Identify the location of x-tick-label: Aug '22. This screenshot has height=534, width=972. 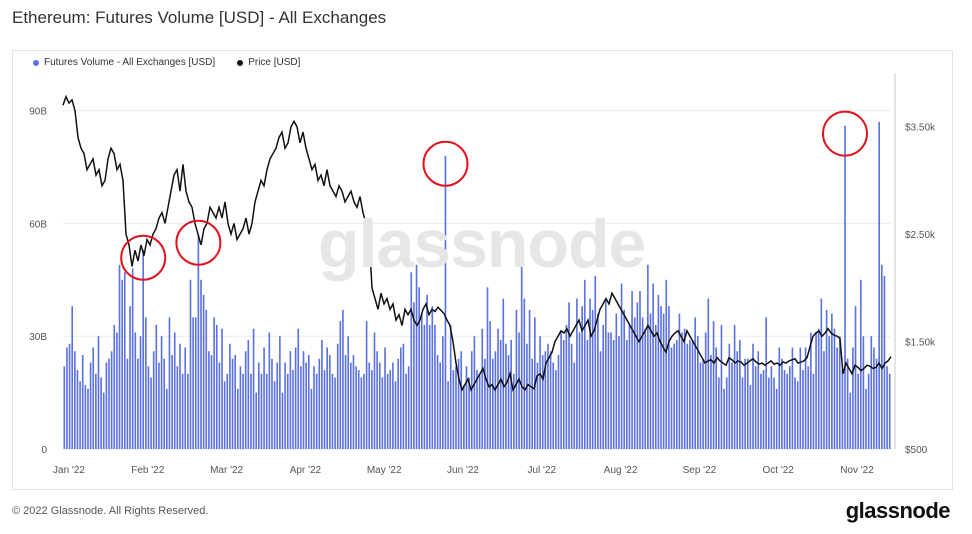
(621, 470).